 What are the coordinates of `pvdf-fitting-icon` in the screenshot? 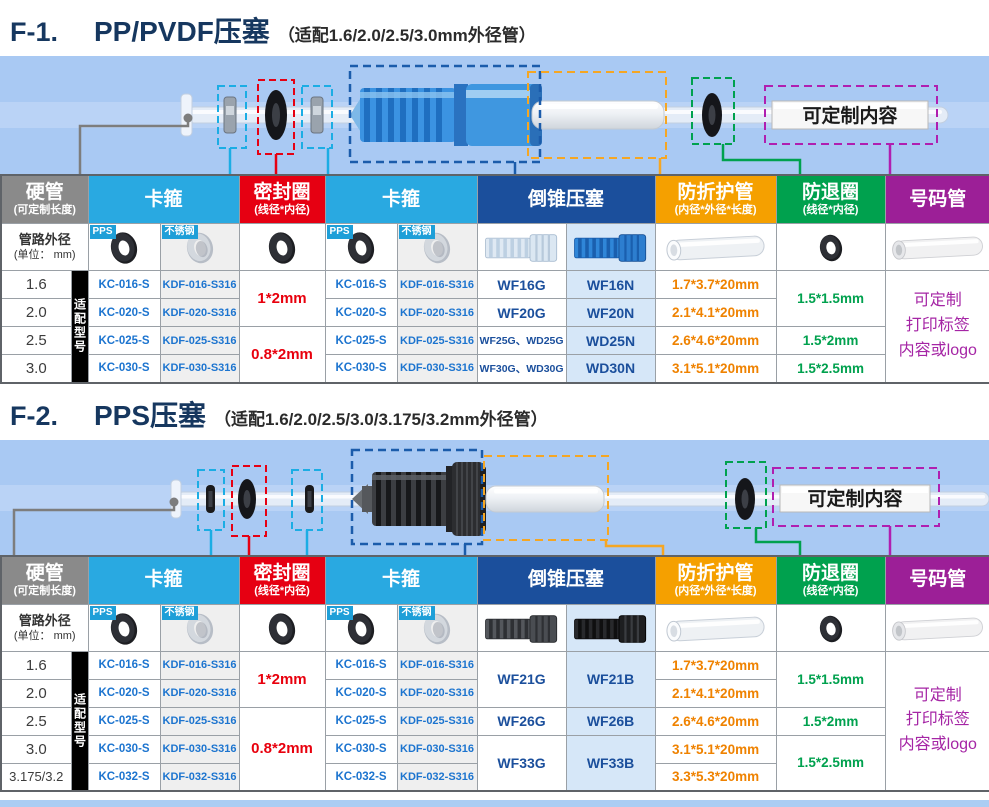 It's located at (611, 248).